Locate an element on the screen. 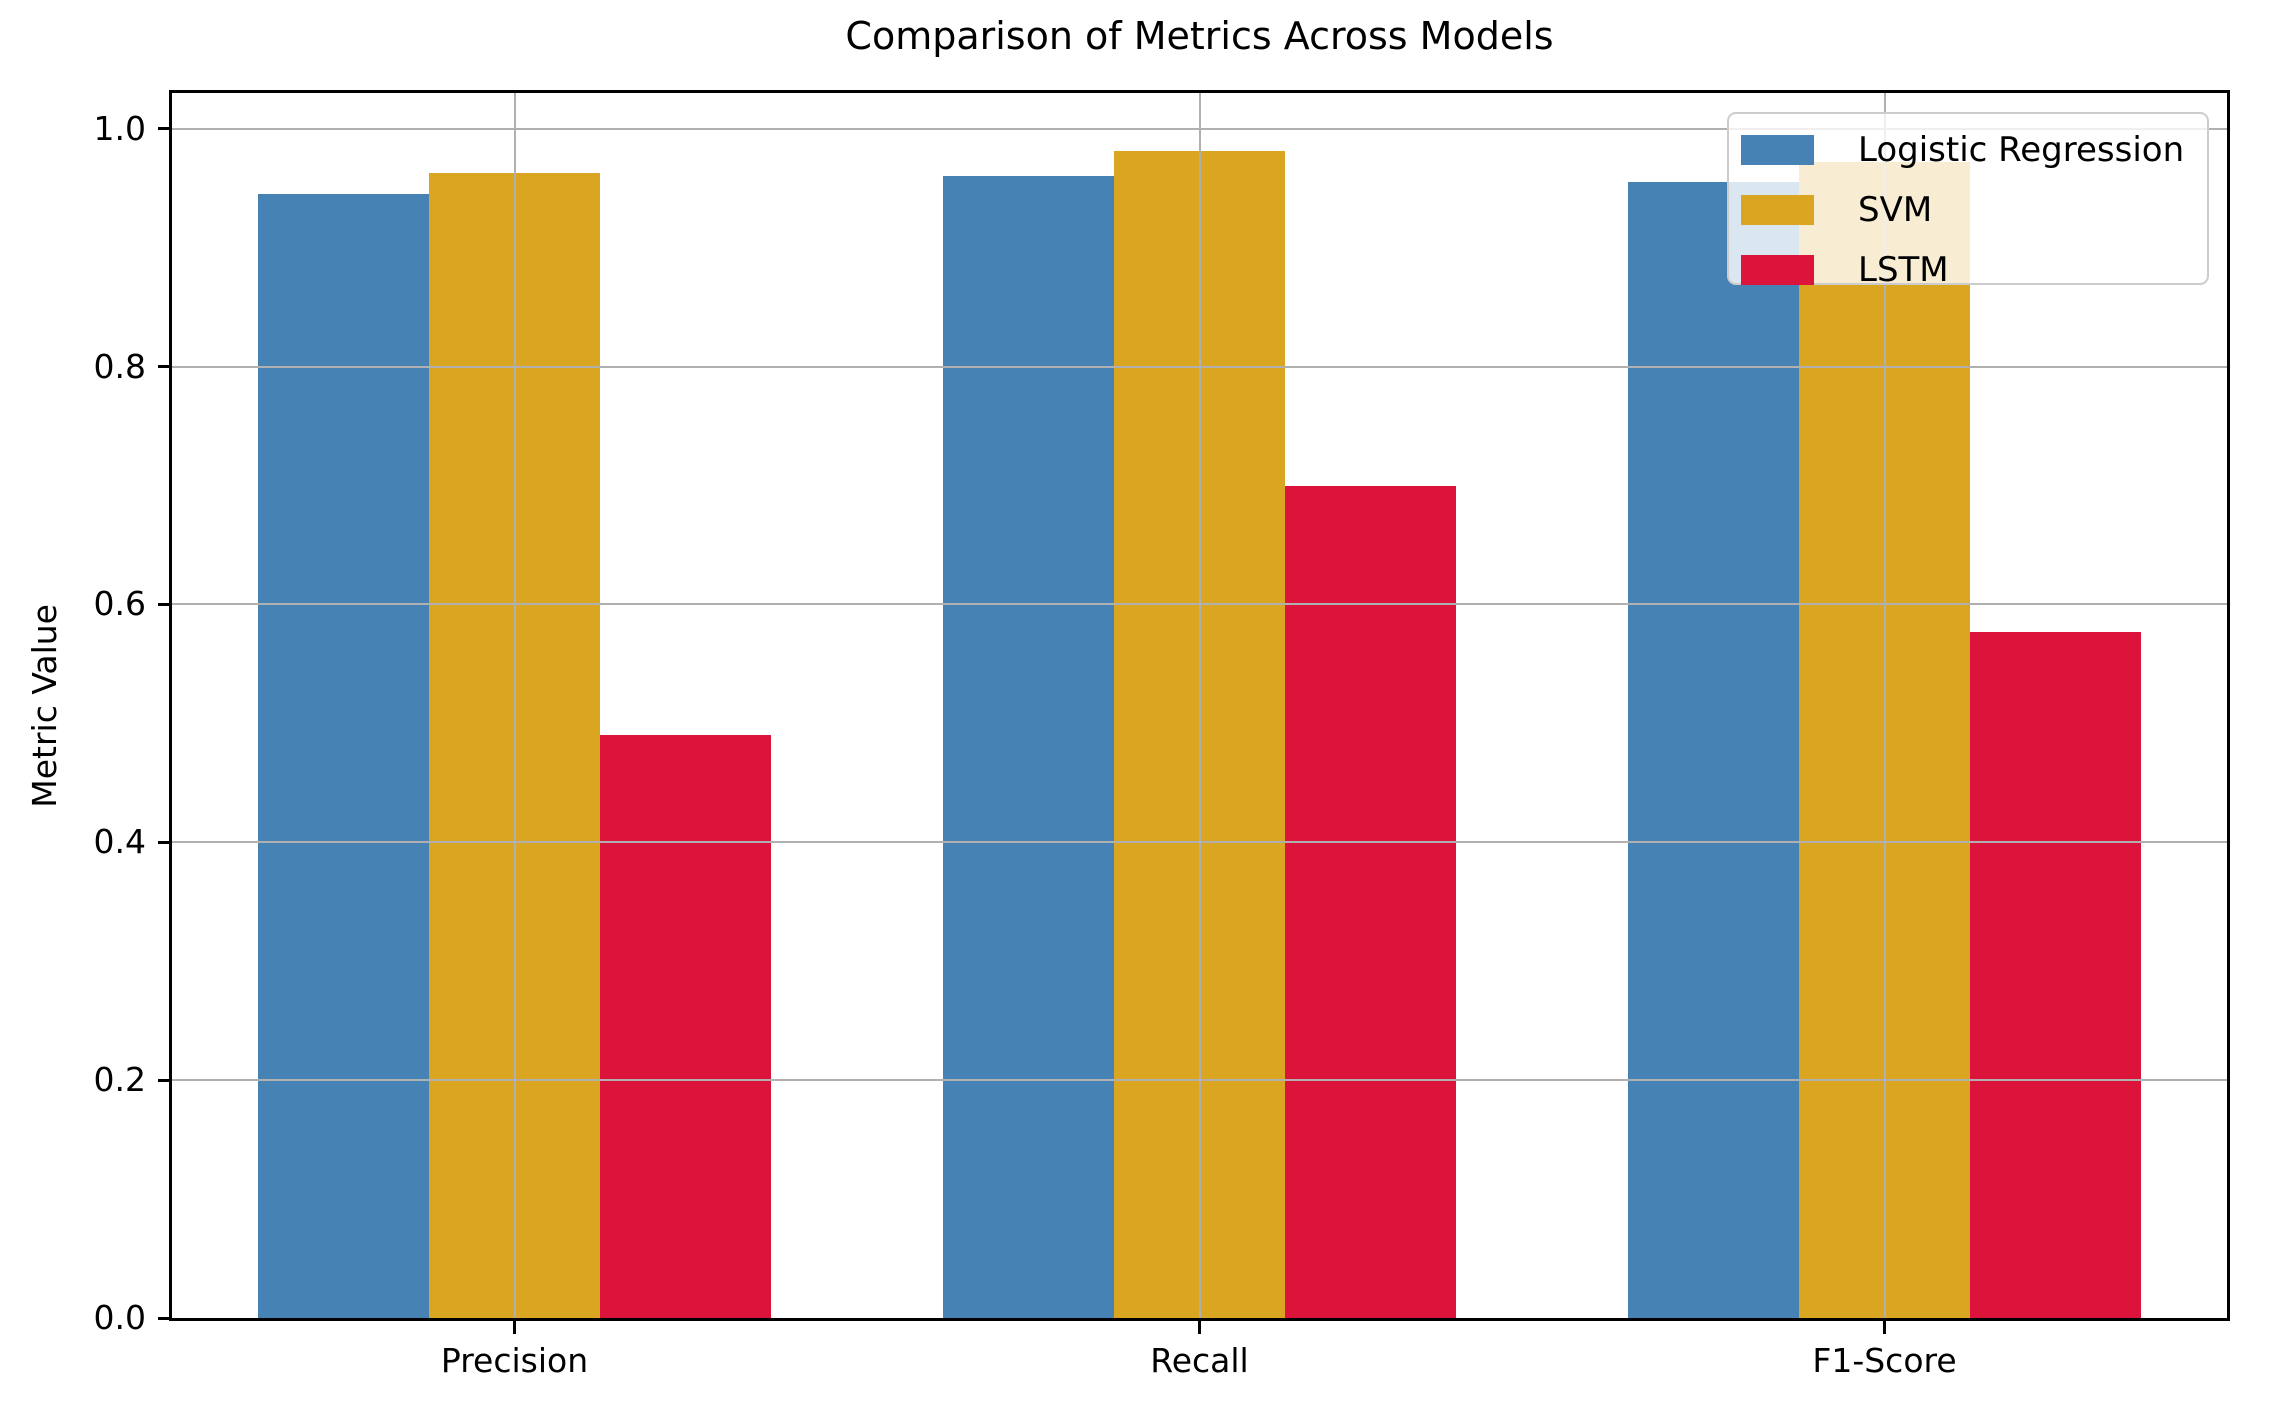 This screenshot has width=2270, height=1408. y-tick-label-0.4: 0.4 is located at coordinates (119, 842).